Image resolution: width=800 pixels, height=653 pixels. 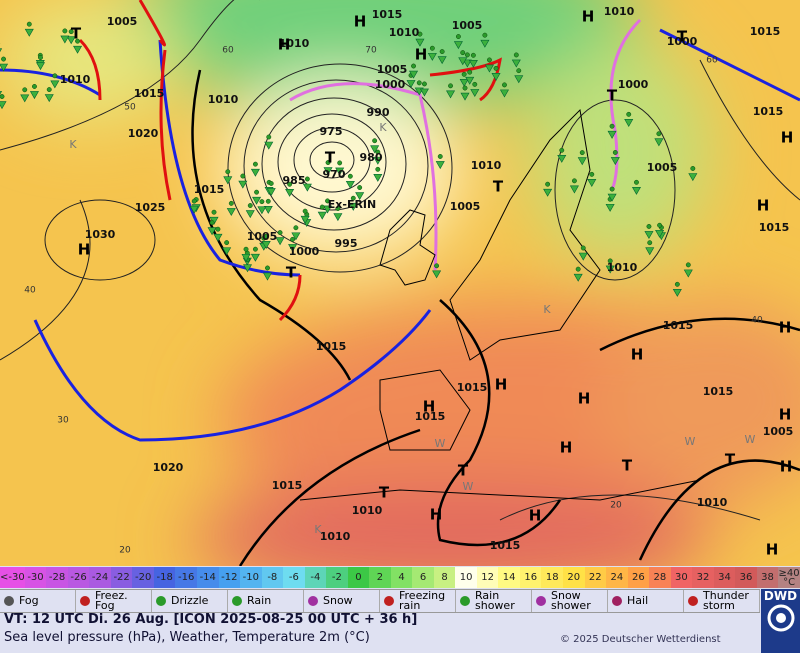 I want to click on legend-label: Drizzle, so click(x=190, y=600).